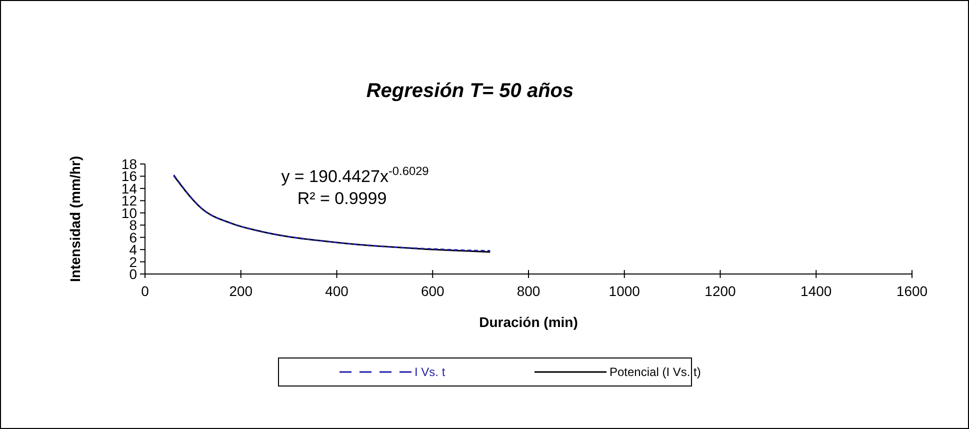  I want to click on chart-title: Regresión T= 50 años, so click(470, 91).